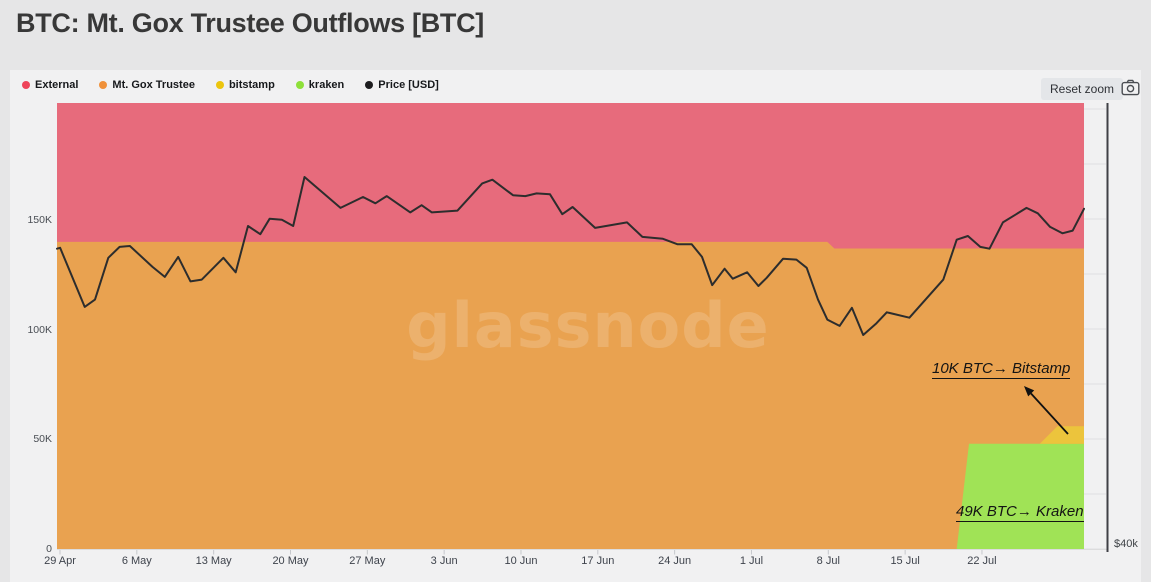  Describe the element at coordinates (675, 561) in the screenshot. I see `x-axis-tick: 24 Jun` at that location.